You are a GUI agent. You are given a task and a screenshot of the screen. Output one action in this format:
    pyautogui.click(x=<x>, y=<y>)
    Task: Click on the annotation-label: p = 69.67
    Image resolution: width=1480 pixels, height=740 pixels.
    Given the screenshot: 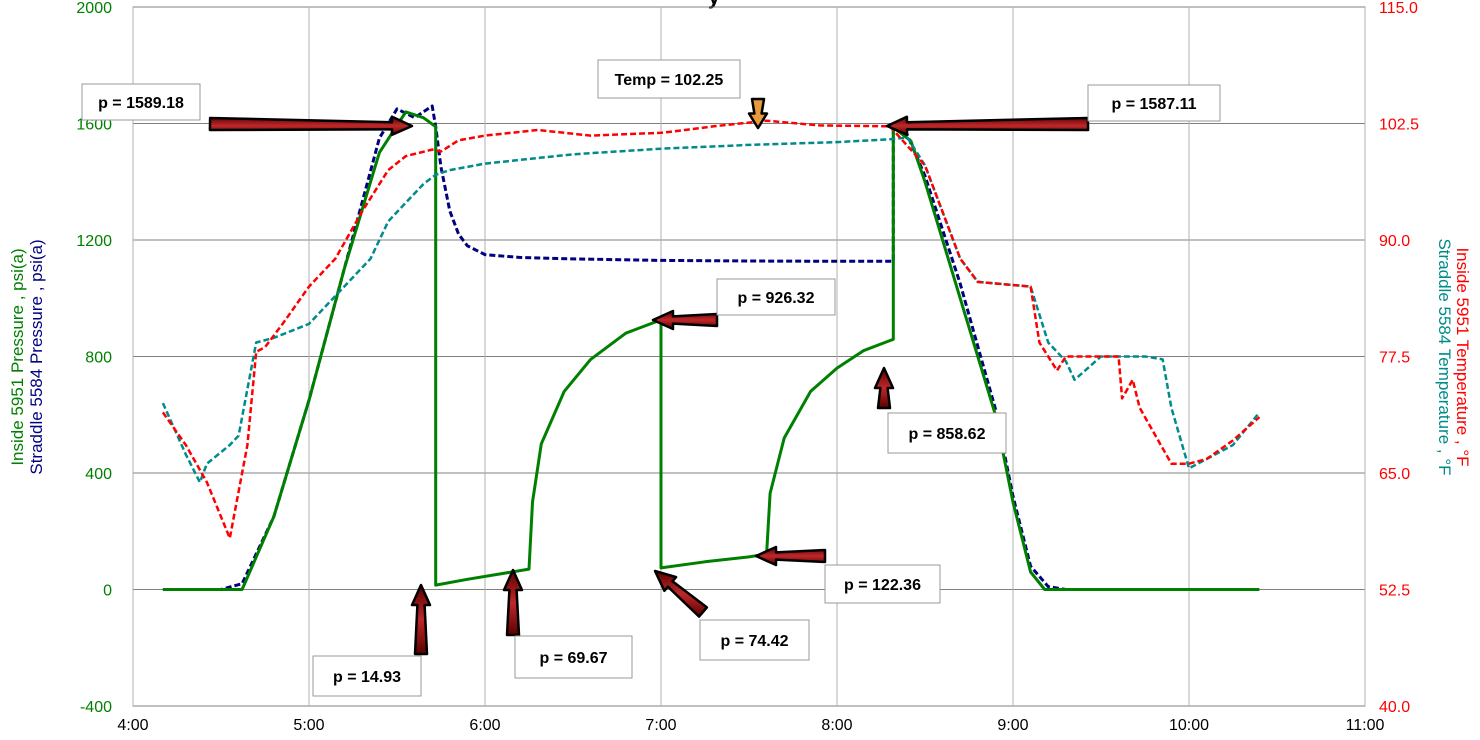 What is the action you would take?
    pyautogui.click(x=573, y=658)
    